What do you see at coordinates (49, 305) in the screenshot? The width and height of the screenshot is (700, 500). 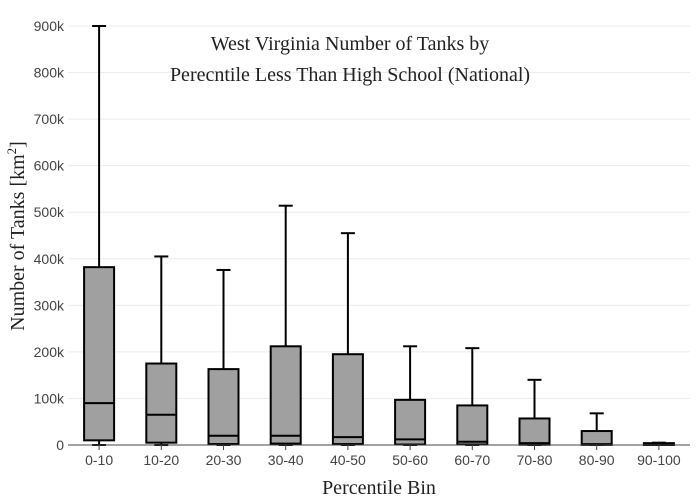 I see `y-tick-label: 300k` at bounding box center [49, 305].